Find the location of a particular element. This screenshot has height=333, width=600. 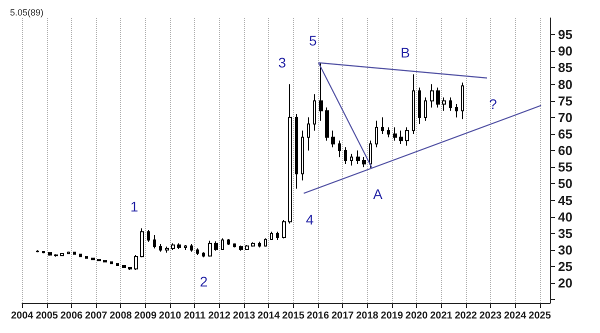

y-tick-label: 75 is located at coordinates (565, 100).